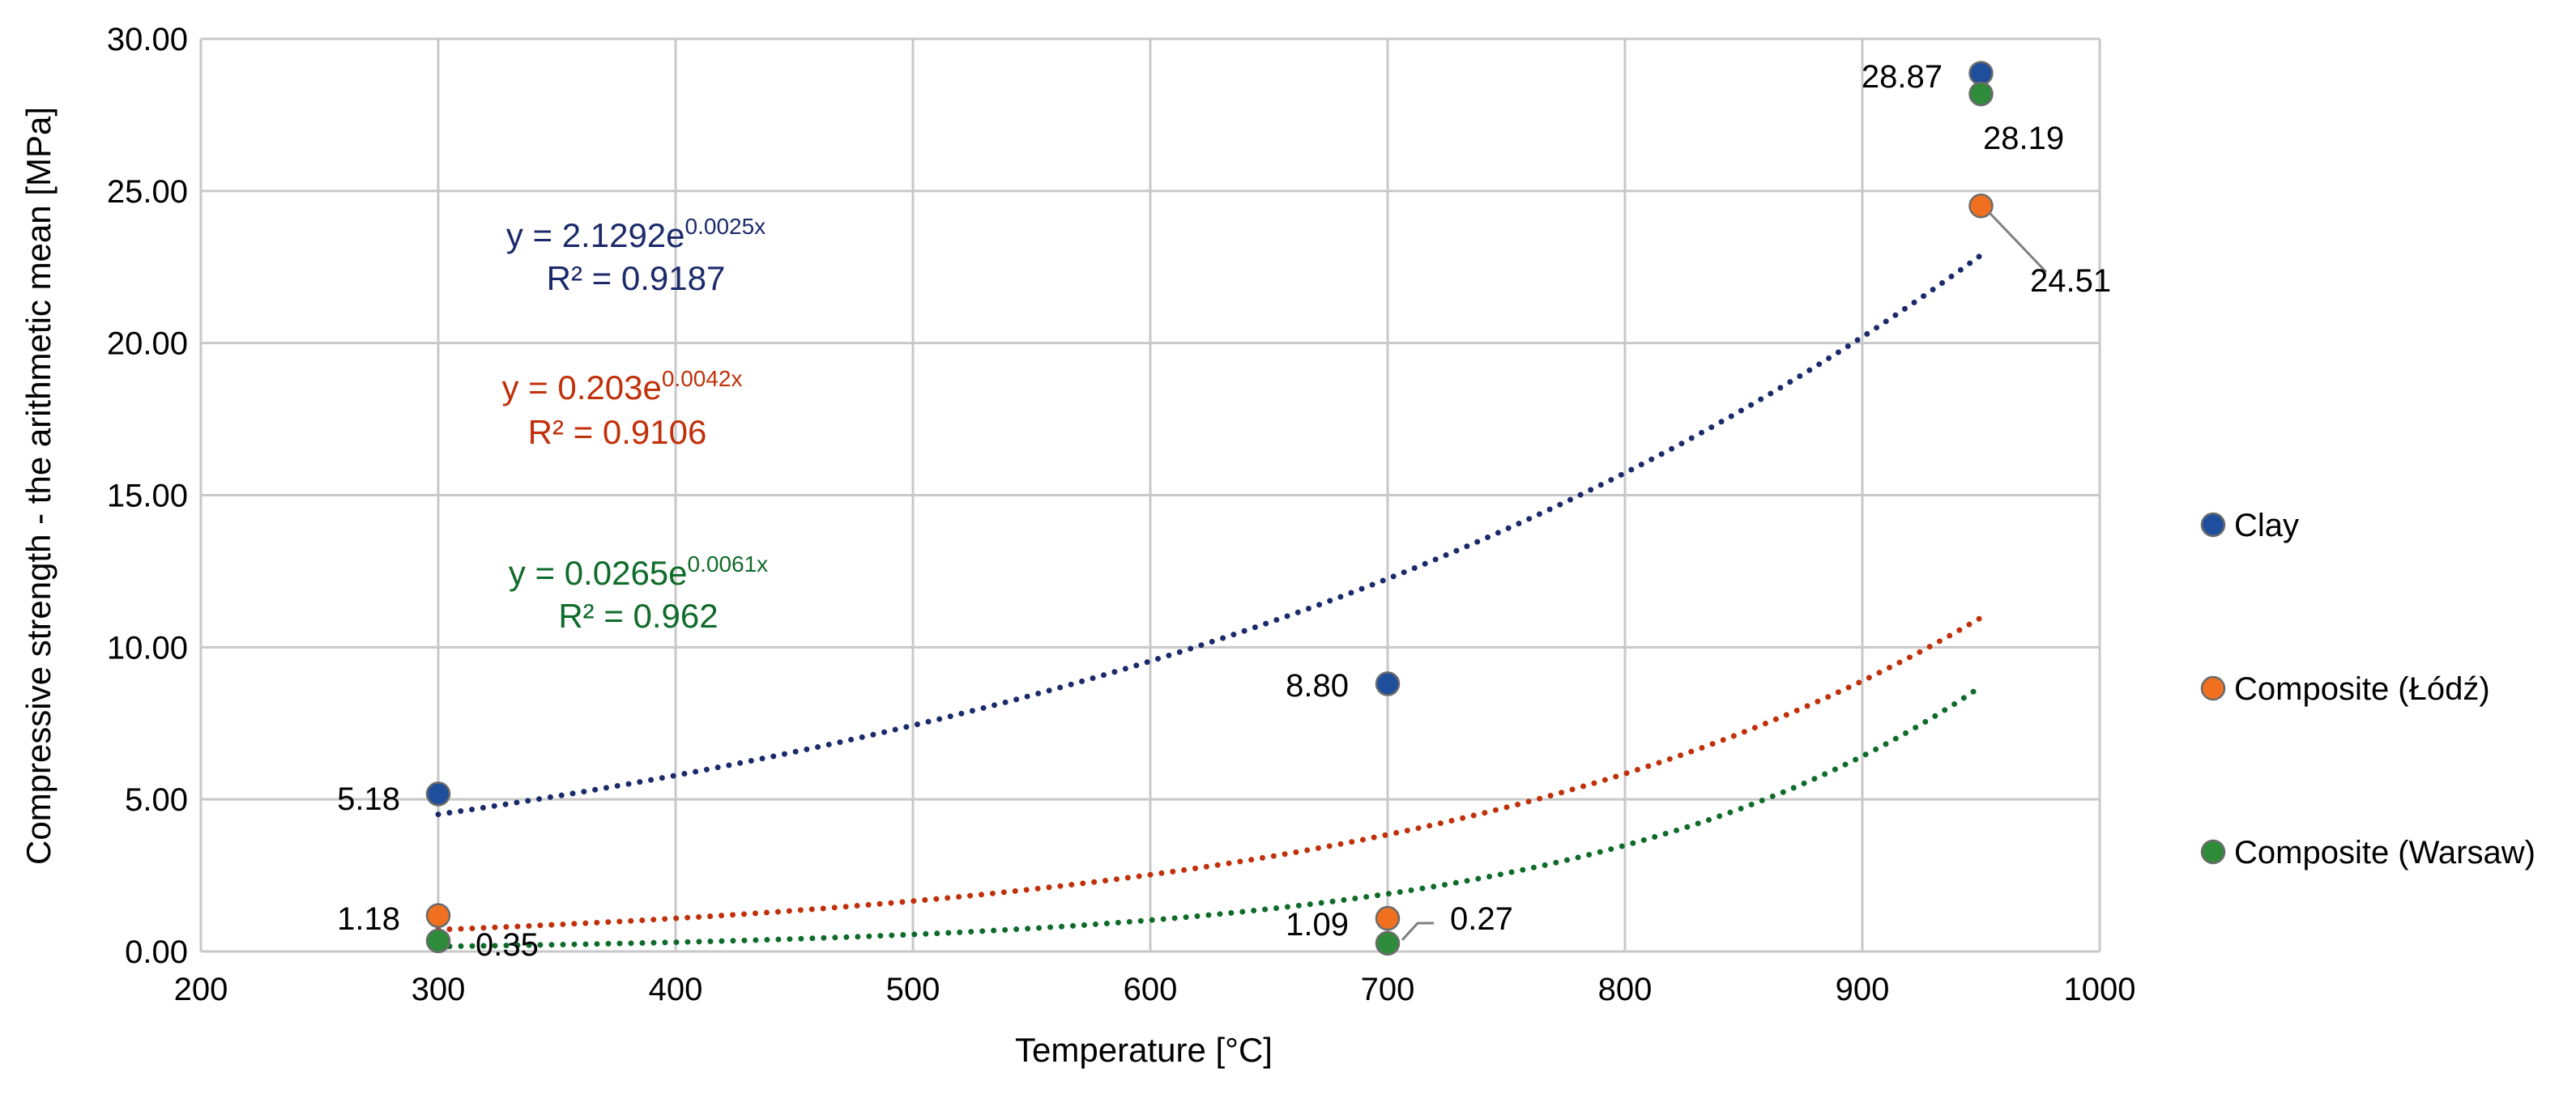  What do you see at coordinates (2071, 281) in the screenshot?
I see `data-label: 24.51` at bounding box center [2071, 281].